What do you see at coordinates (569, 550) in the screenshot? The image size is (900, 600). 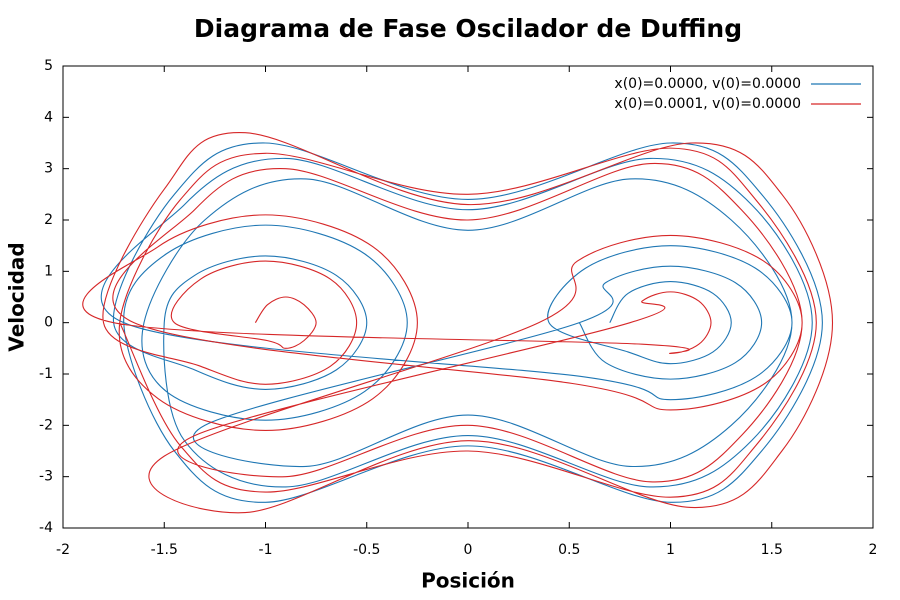 I see `x-tick-label: 0.5` at bounding box center [569, 550].